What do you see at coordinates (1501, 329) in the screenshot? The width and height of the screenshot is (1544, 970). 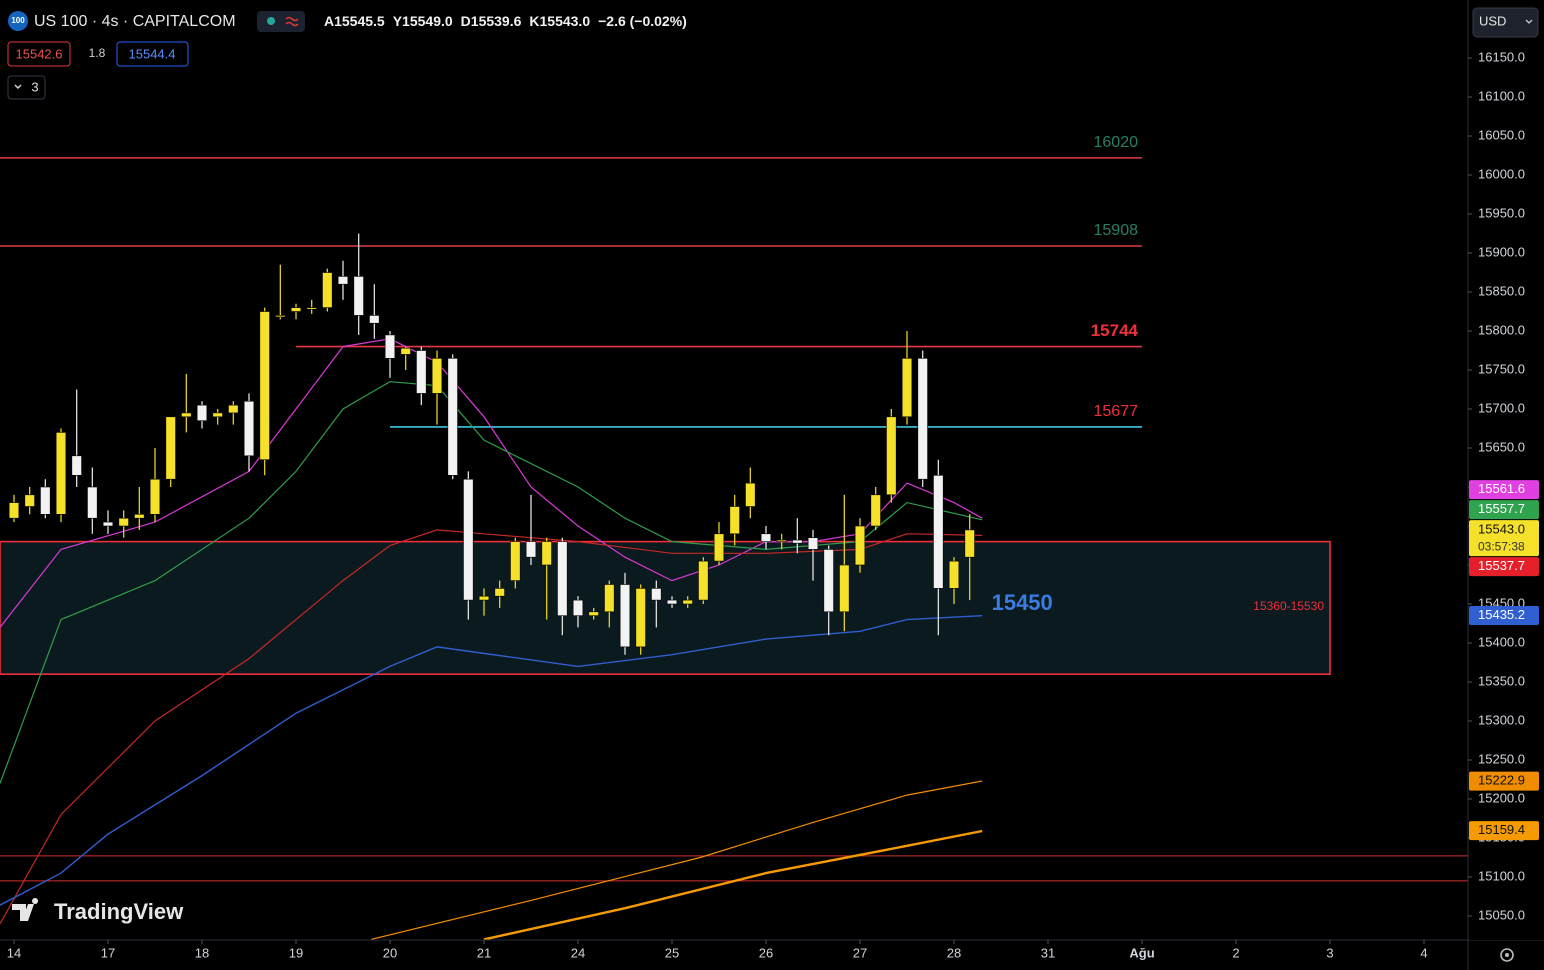 I see `y-tick-label: 15800.0` at bounding box center [1501, 329].